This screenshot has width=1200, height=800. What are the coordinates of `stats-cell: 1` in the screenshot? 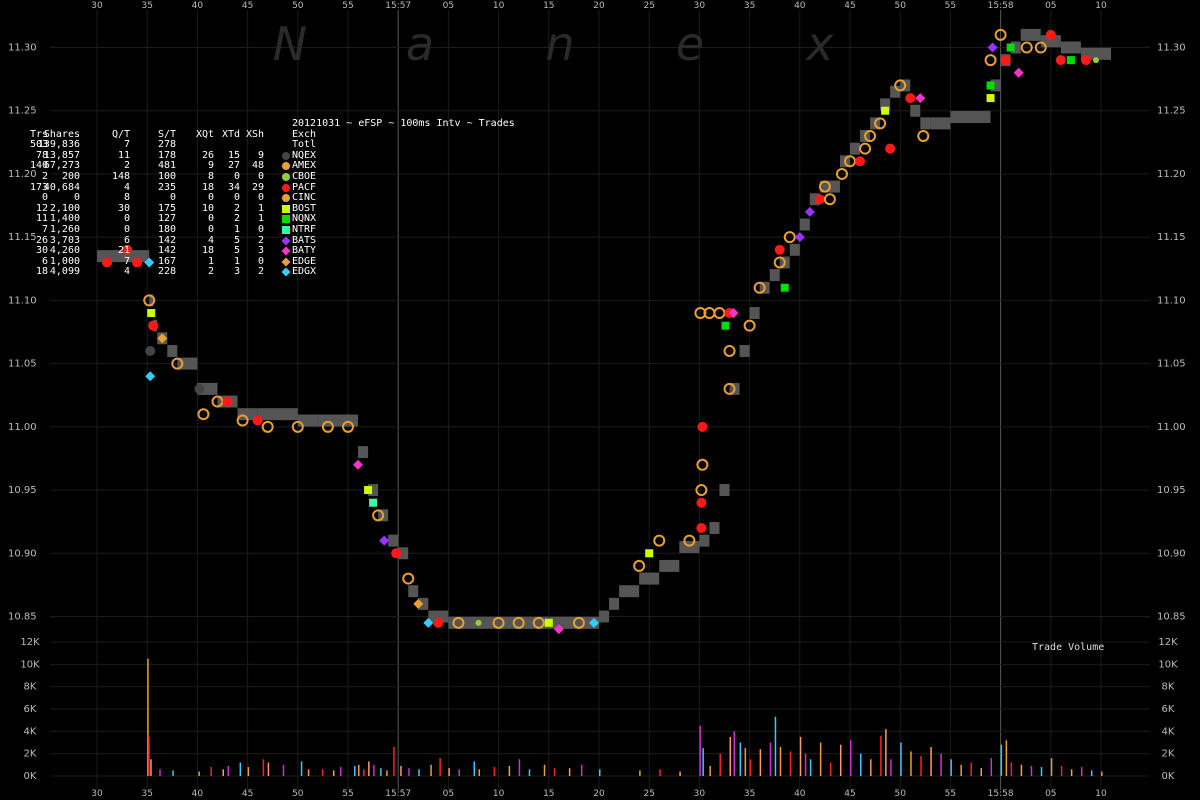 It's located at (236, 261).